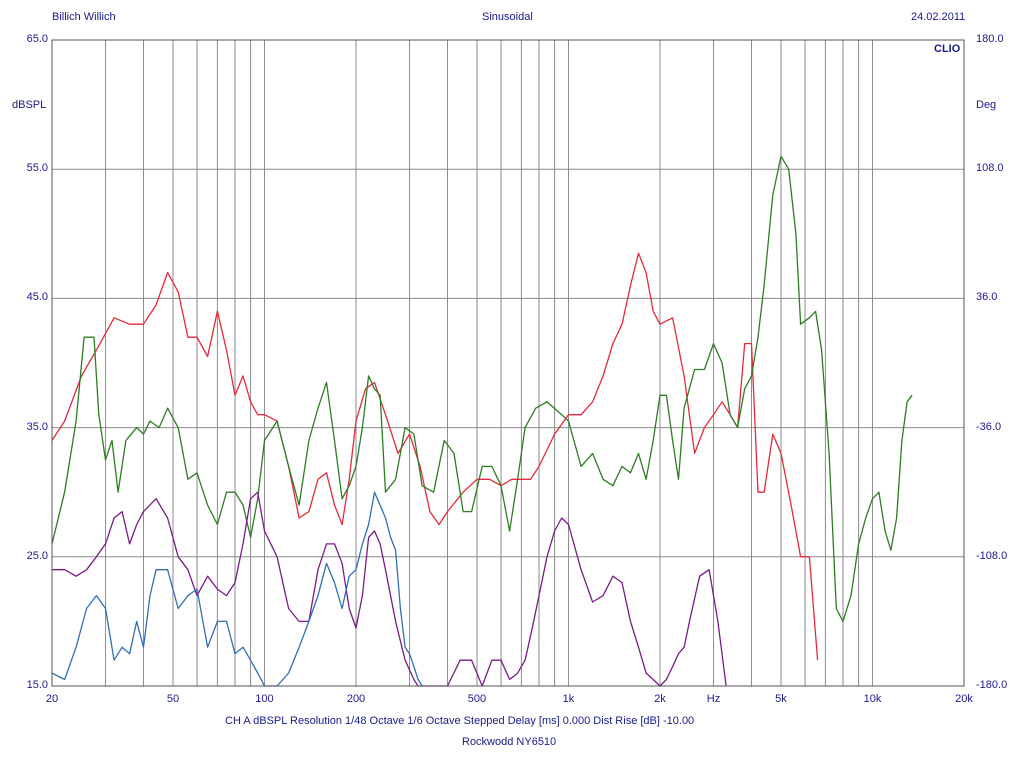  Describe the element at coordinates (947, 49) in the screenshot. I see `clio-brand: CLIO` at that location.